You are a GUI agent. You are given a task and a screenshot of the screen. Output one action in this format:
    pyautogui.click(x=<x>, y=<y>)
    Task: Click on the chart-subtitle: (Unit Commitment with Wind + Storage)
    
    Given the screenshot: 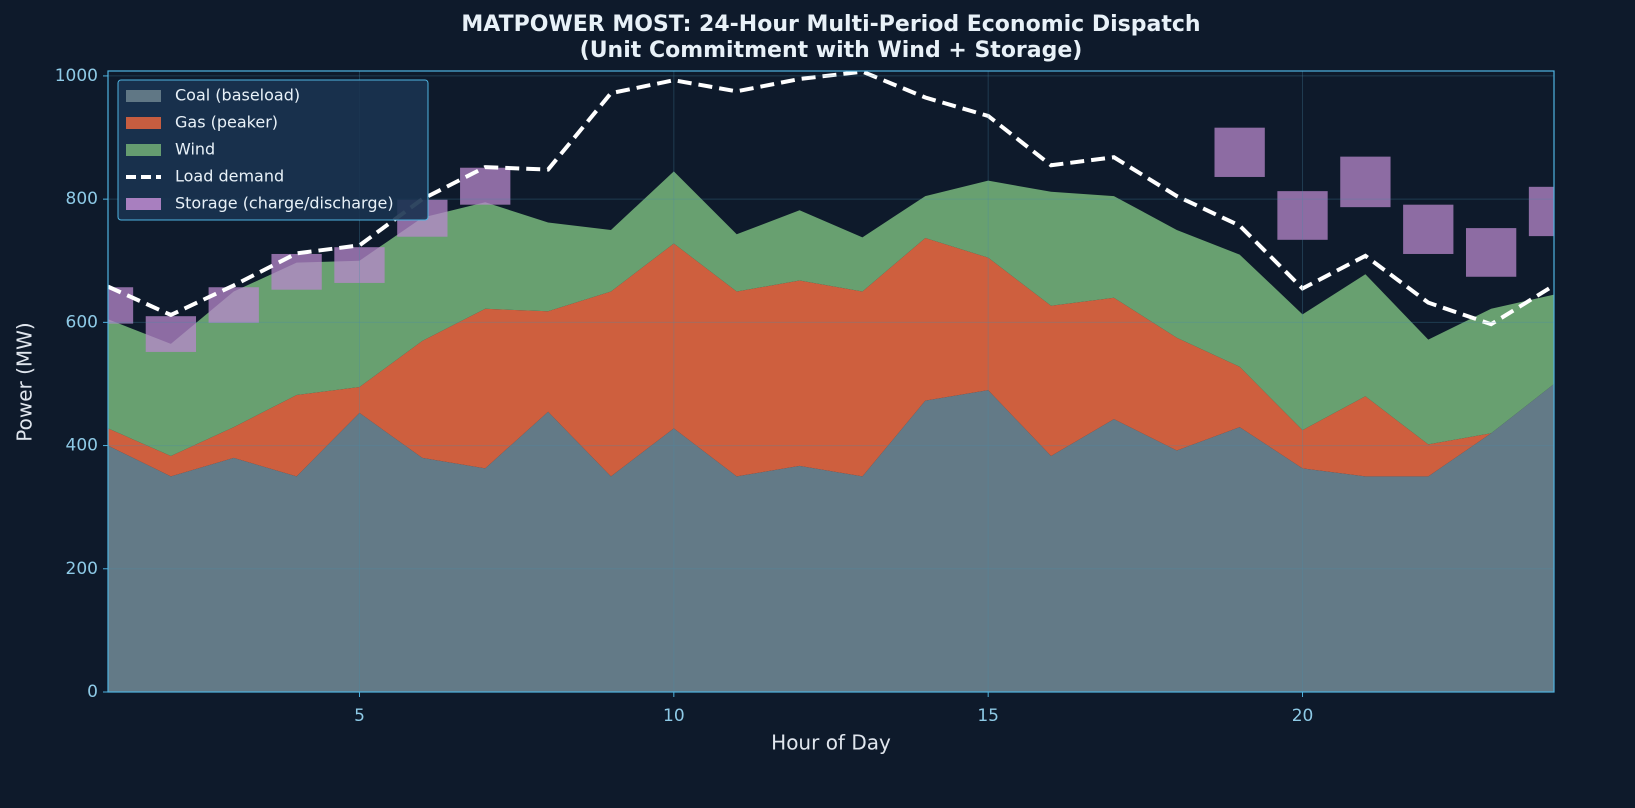 What is the action you would take?
    pyautogui.click(x=831, y=50)
    